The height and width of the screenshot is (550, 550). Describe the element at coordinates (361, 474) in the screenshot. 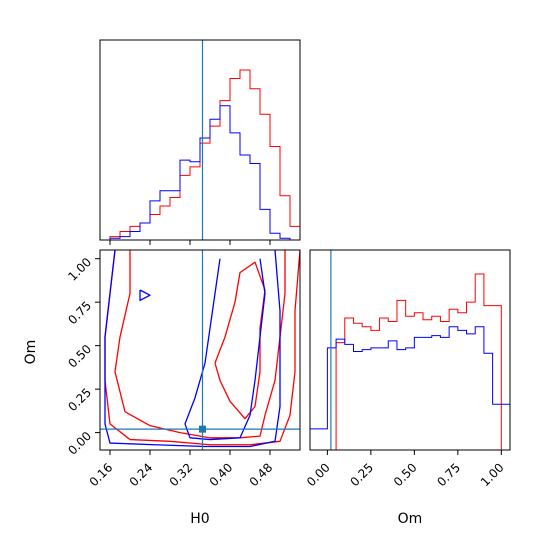

I see `om-marginal-x-tick-label: 0.25` at that location.